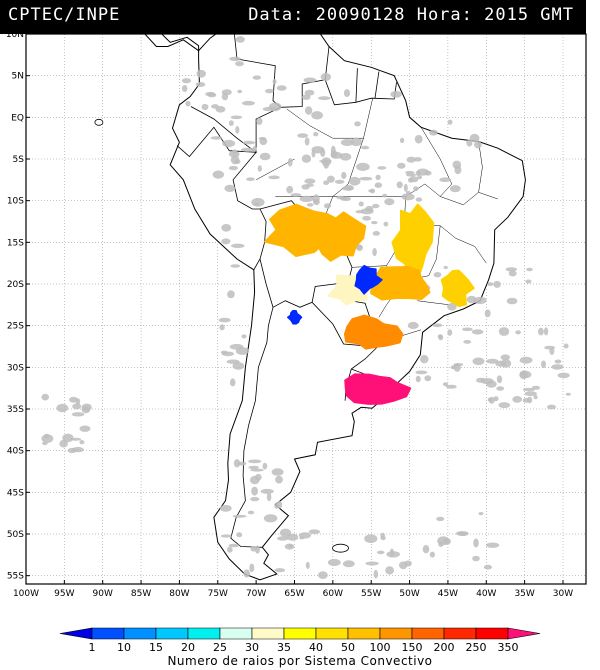  Describe the element at coordinates (19, 160) in the screenshot. I see `lat-label: 5S` at that location.